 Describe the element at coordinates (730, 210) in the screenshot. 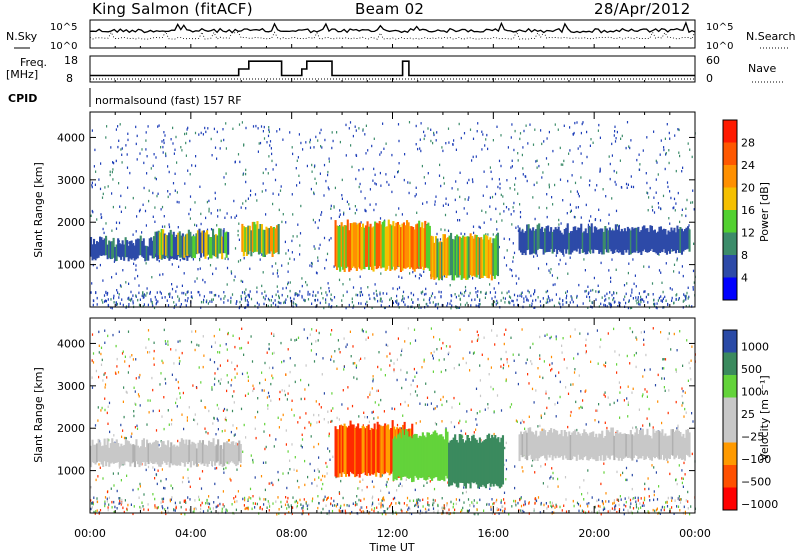

I see `colorbar-frame` at that location.